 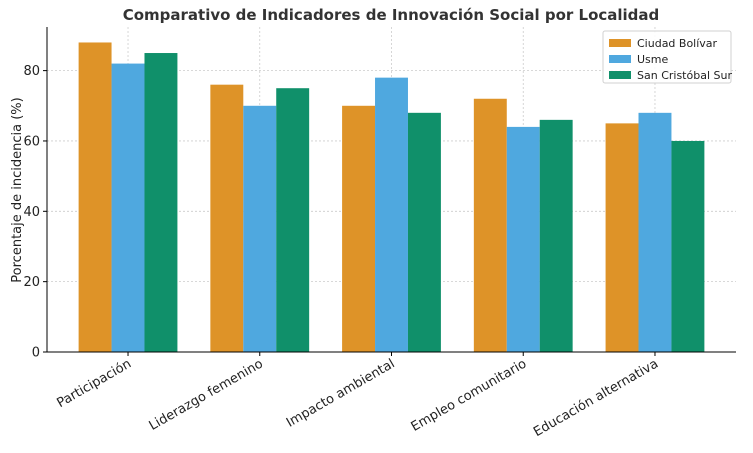 I want to click on legend-box, so click(x=667, y=57).